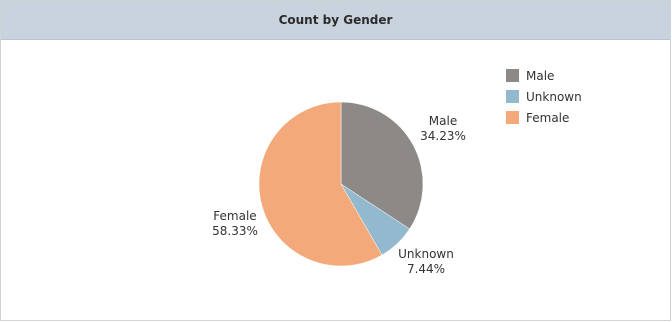  What do you see at coordinates (512, 117) in the screenshot?
I see `legend-swatch-female` at bounding box center [512, 117].